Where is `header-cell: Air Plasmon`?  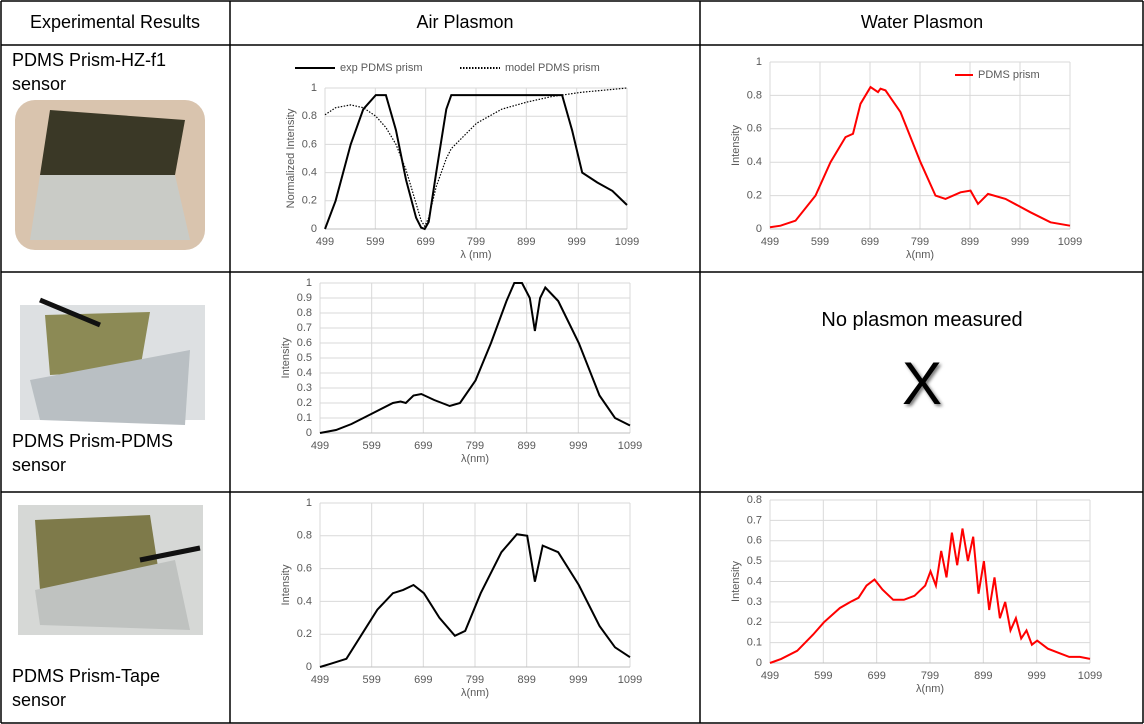
header-cell: Air Plasmon is located at coordinates (465, 22).